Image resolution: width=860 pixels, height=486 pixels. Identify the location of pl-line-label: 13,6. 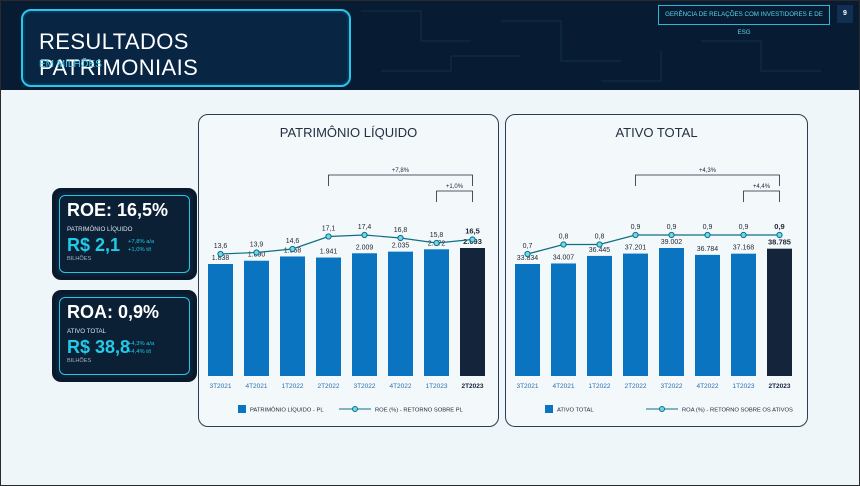
(221, 246).